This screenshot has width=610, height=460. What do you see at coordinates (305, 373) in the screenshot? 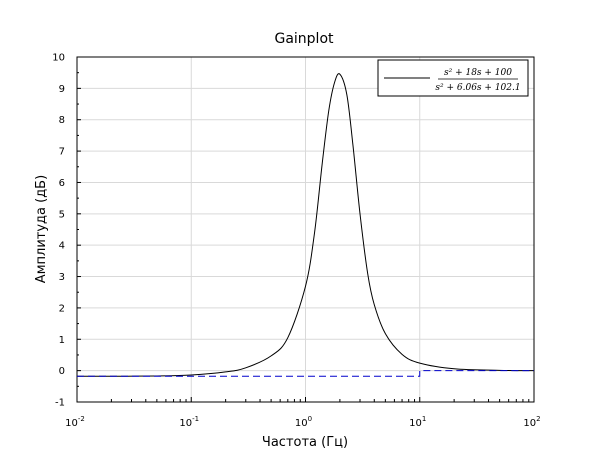
I see `series-asymptote-line` at bounding box center [305, 373].